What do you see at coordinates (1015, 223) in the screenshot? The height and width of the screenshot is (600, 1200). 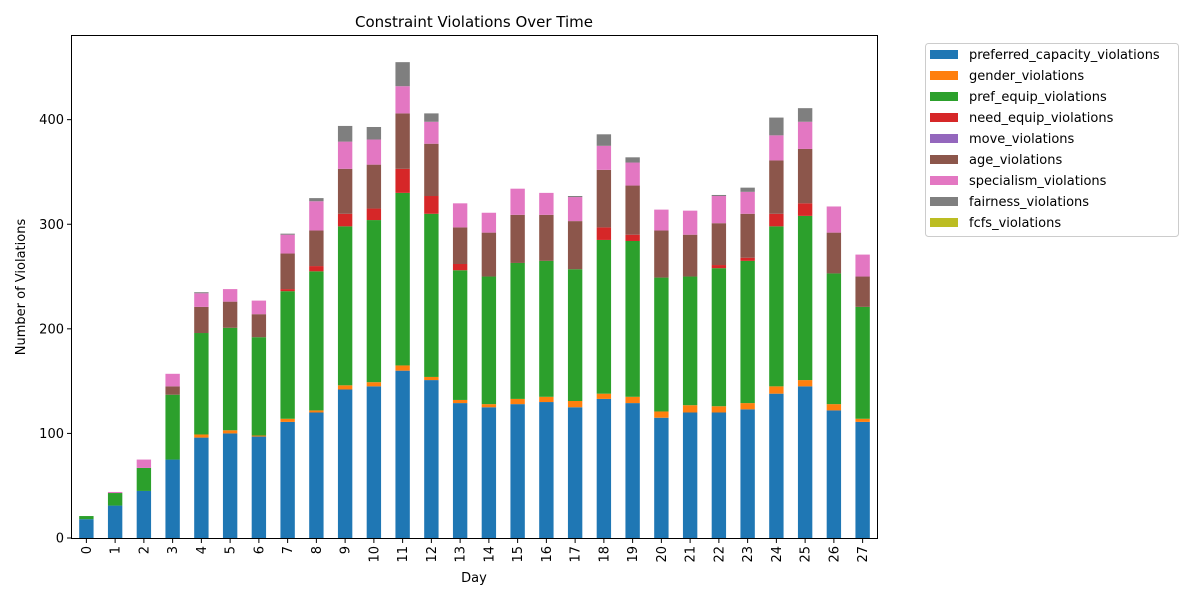 I see `legend-label-fcfs_violations: fcfs_violations` at bounding box center [1015, 223].